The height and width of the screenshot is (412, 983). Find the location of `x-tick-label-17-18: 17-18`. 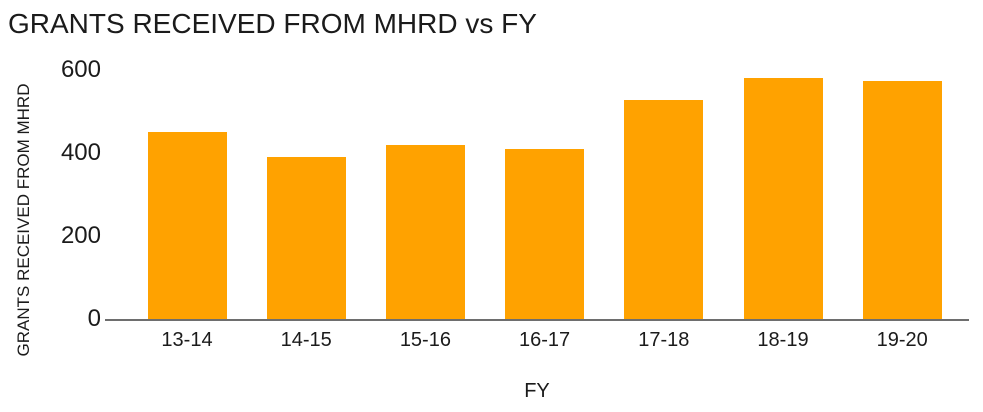

x-tick-label-17-18: 17-18 is located at coordinates (664, 340).